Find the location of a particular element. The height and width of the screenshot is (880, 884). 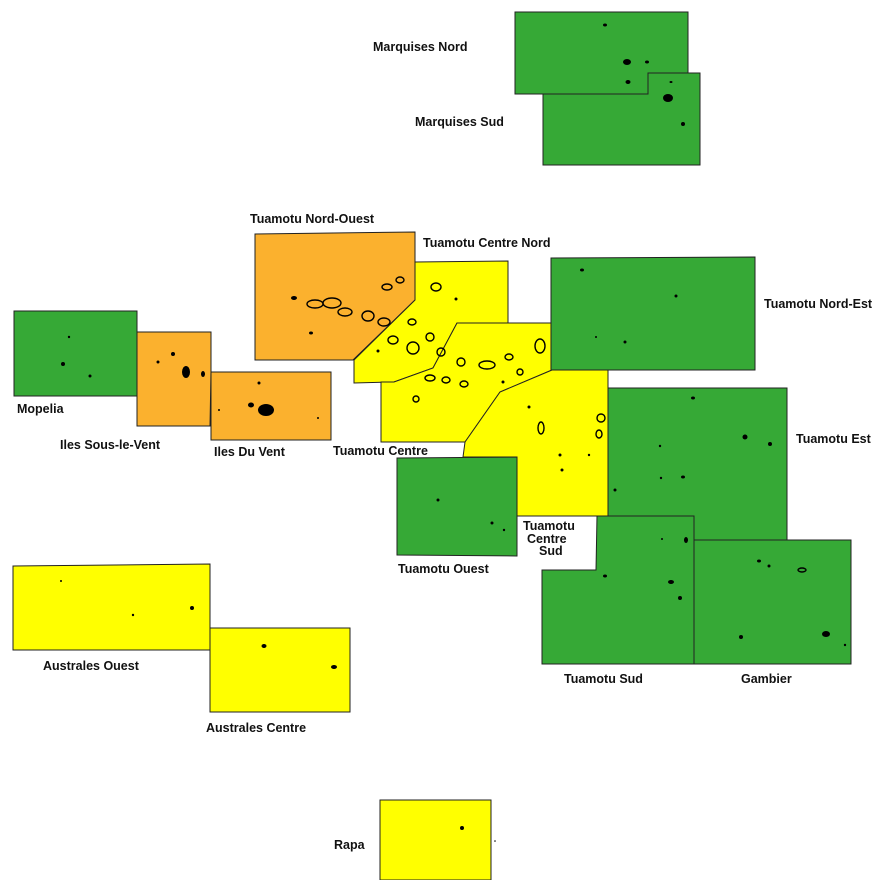

label-iles-du-vent: Iles Du Vent is located at coordinates (250, 452).